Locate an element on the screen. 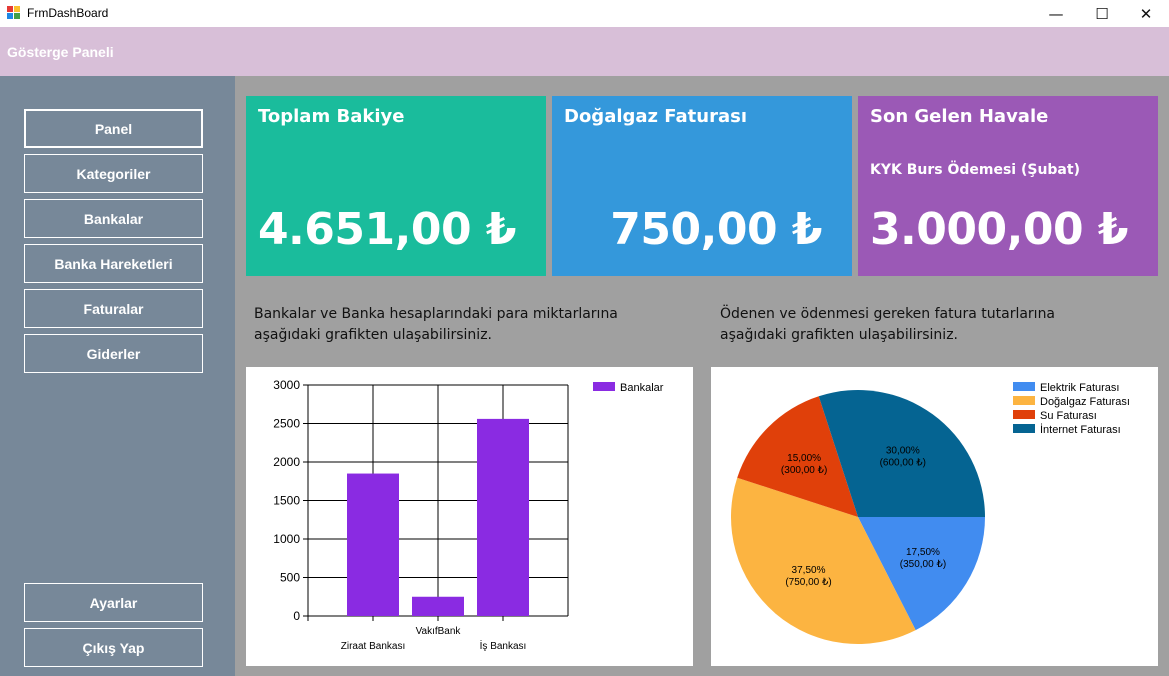 Image resolution: width=1169 pixels, height=676 pixels. close-icon: ✕ is located at coordinates (1146, 13).